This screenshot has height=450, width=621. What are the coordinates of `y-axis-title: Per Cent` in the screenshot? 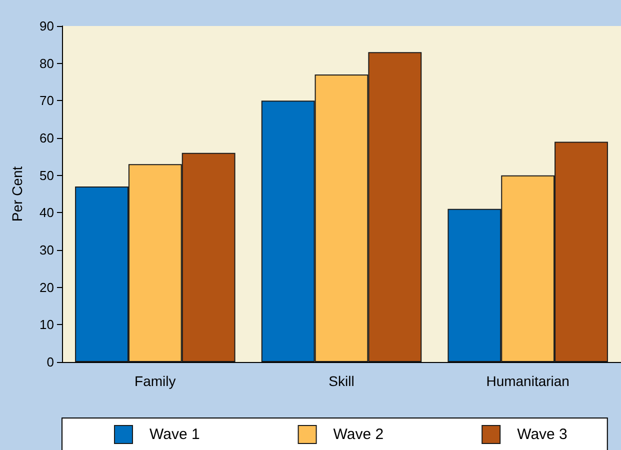 It's located at (17, 194).